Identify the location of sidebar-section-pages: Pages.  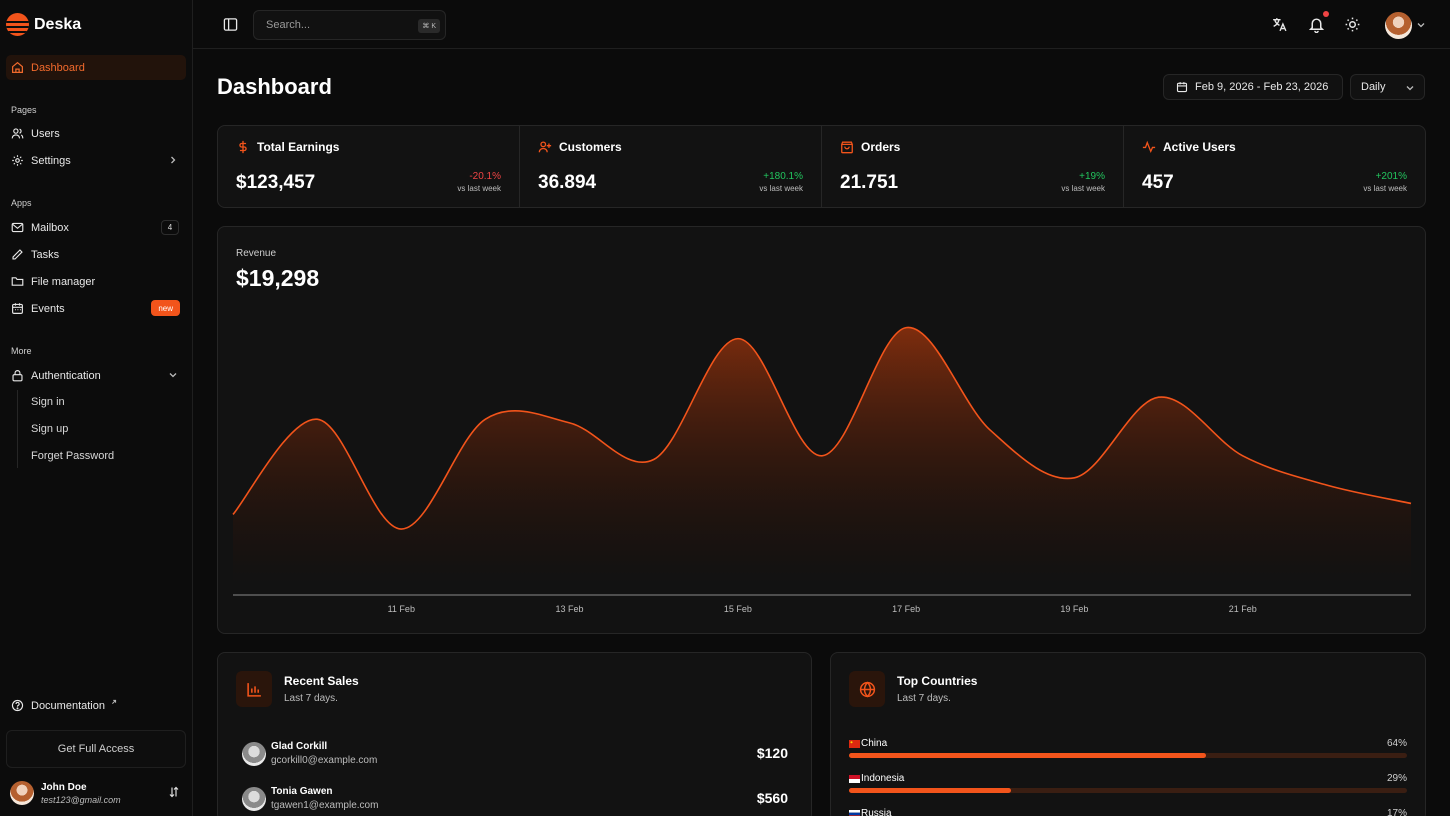
(24, 110).